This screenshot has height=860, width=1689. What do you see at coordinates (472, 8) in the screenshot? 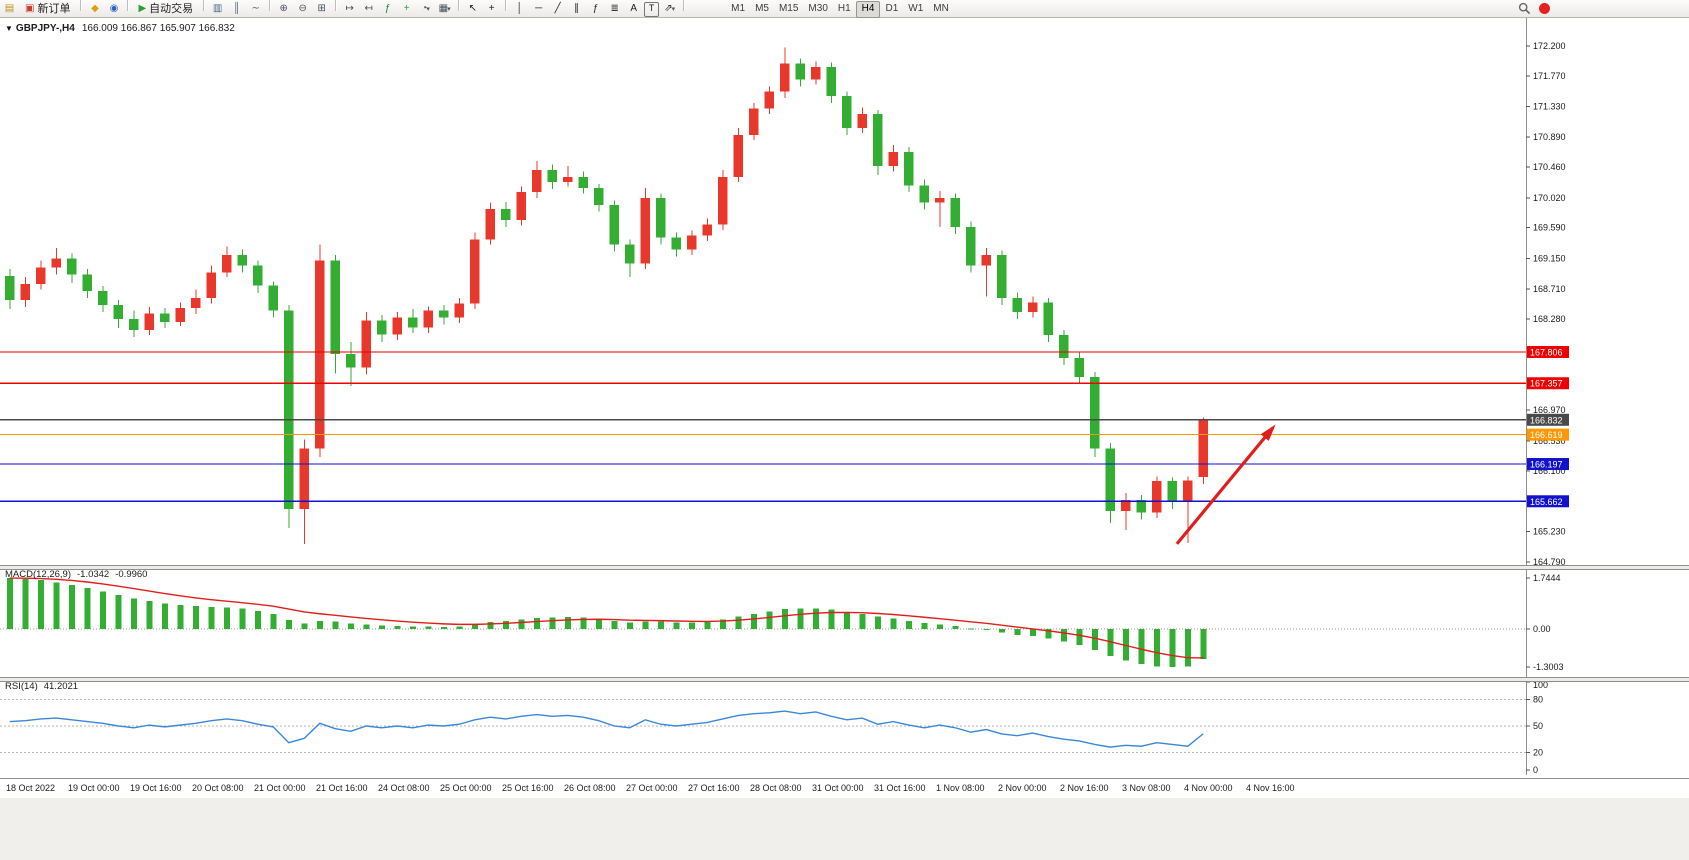
I see `cursor-icon: ↖` at bounding box center [472, 8].